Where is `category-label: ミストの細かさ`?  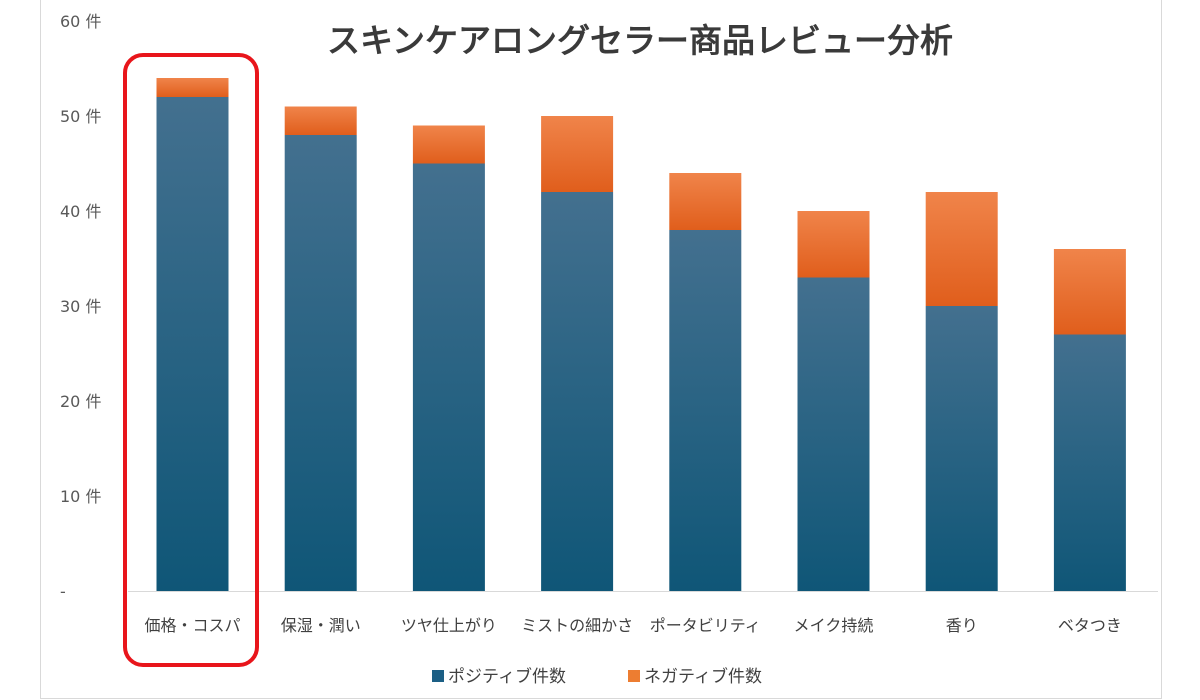 category-label: ミストの細かさ is located at coordinates (577, 625).